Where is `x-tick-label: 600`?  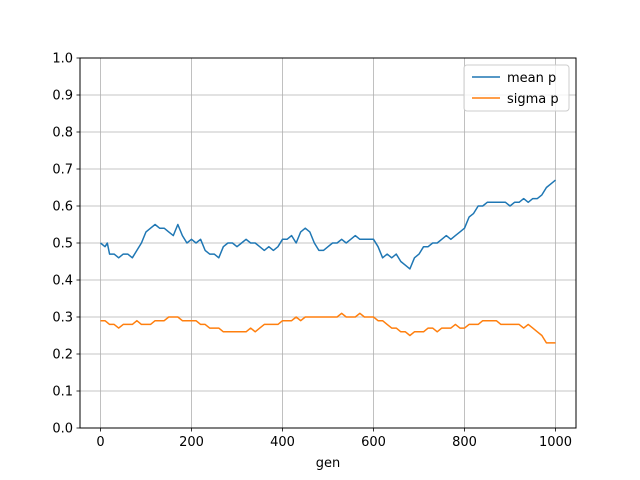 x-tick-label: 600 is located at coordinates (373, 442).